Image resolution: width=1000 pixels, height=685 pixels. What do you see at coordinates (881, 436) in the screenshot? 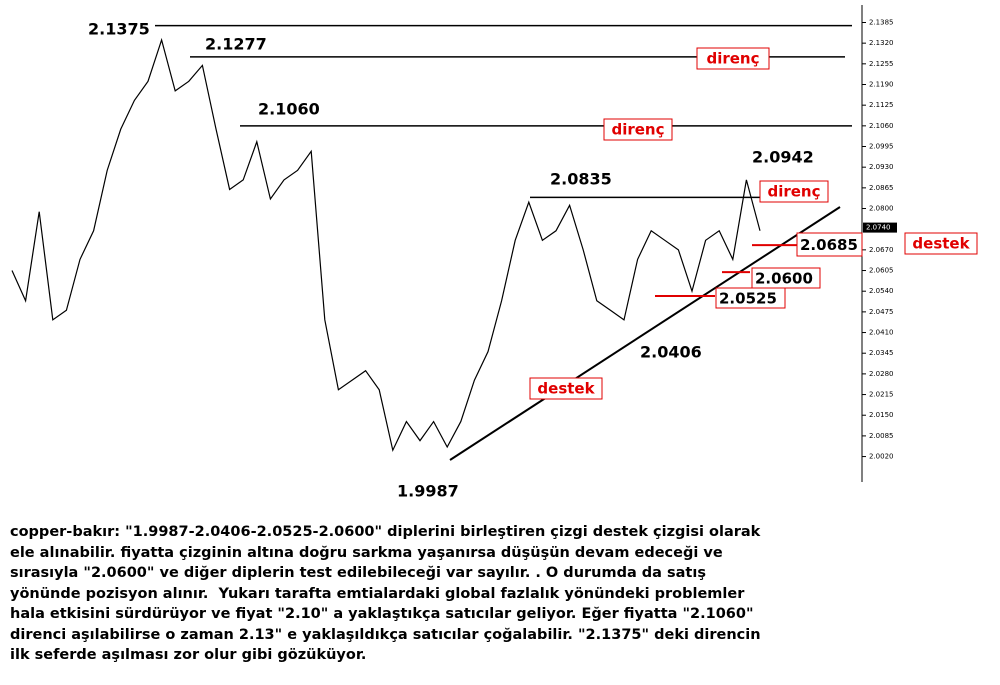
I see `y-tick-label: 2.0085` at bounding box center [881, 436].